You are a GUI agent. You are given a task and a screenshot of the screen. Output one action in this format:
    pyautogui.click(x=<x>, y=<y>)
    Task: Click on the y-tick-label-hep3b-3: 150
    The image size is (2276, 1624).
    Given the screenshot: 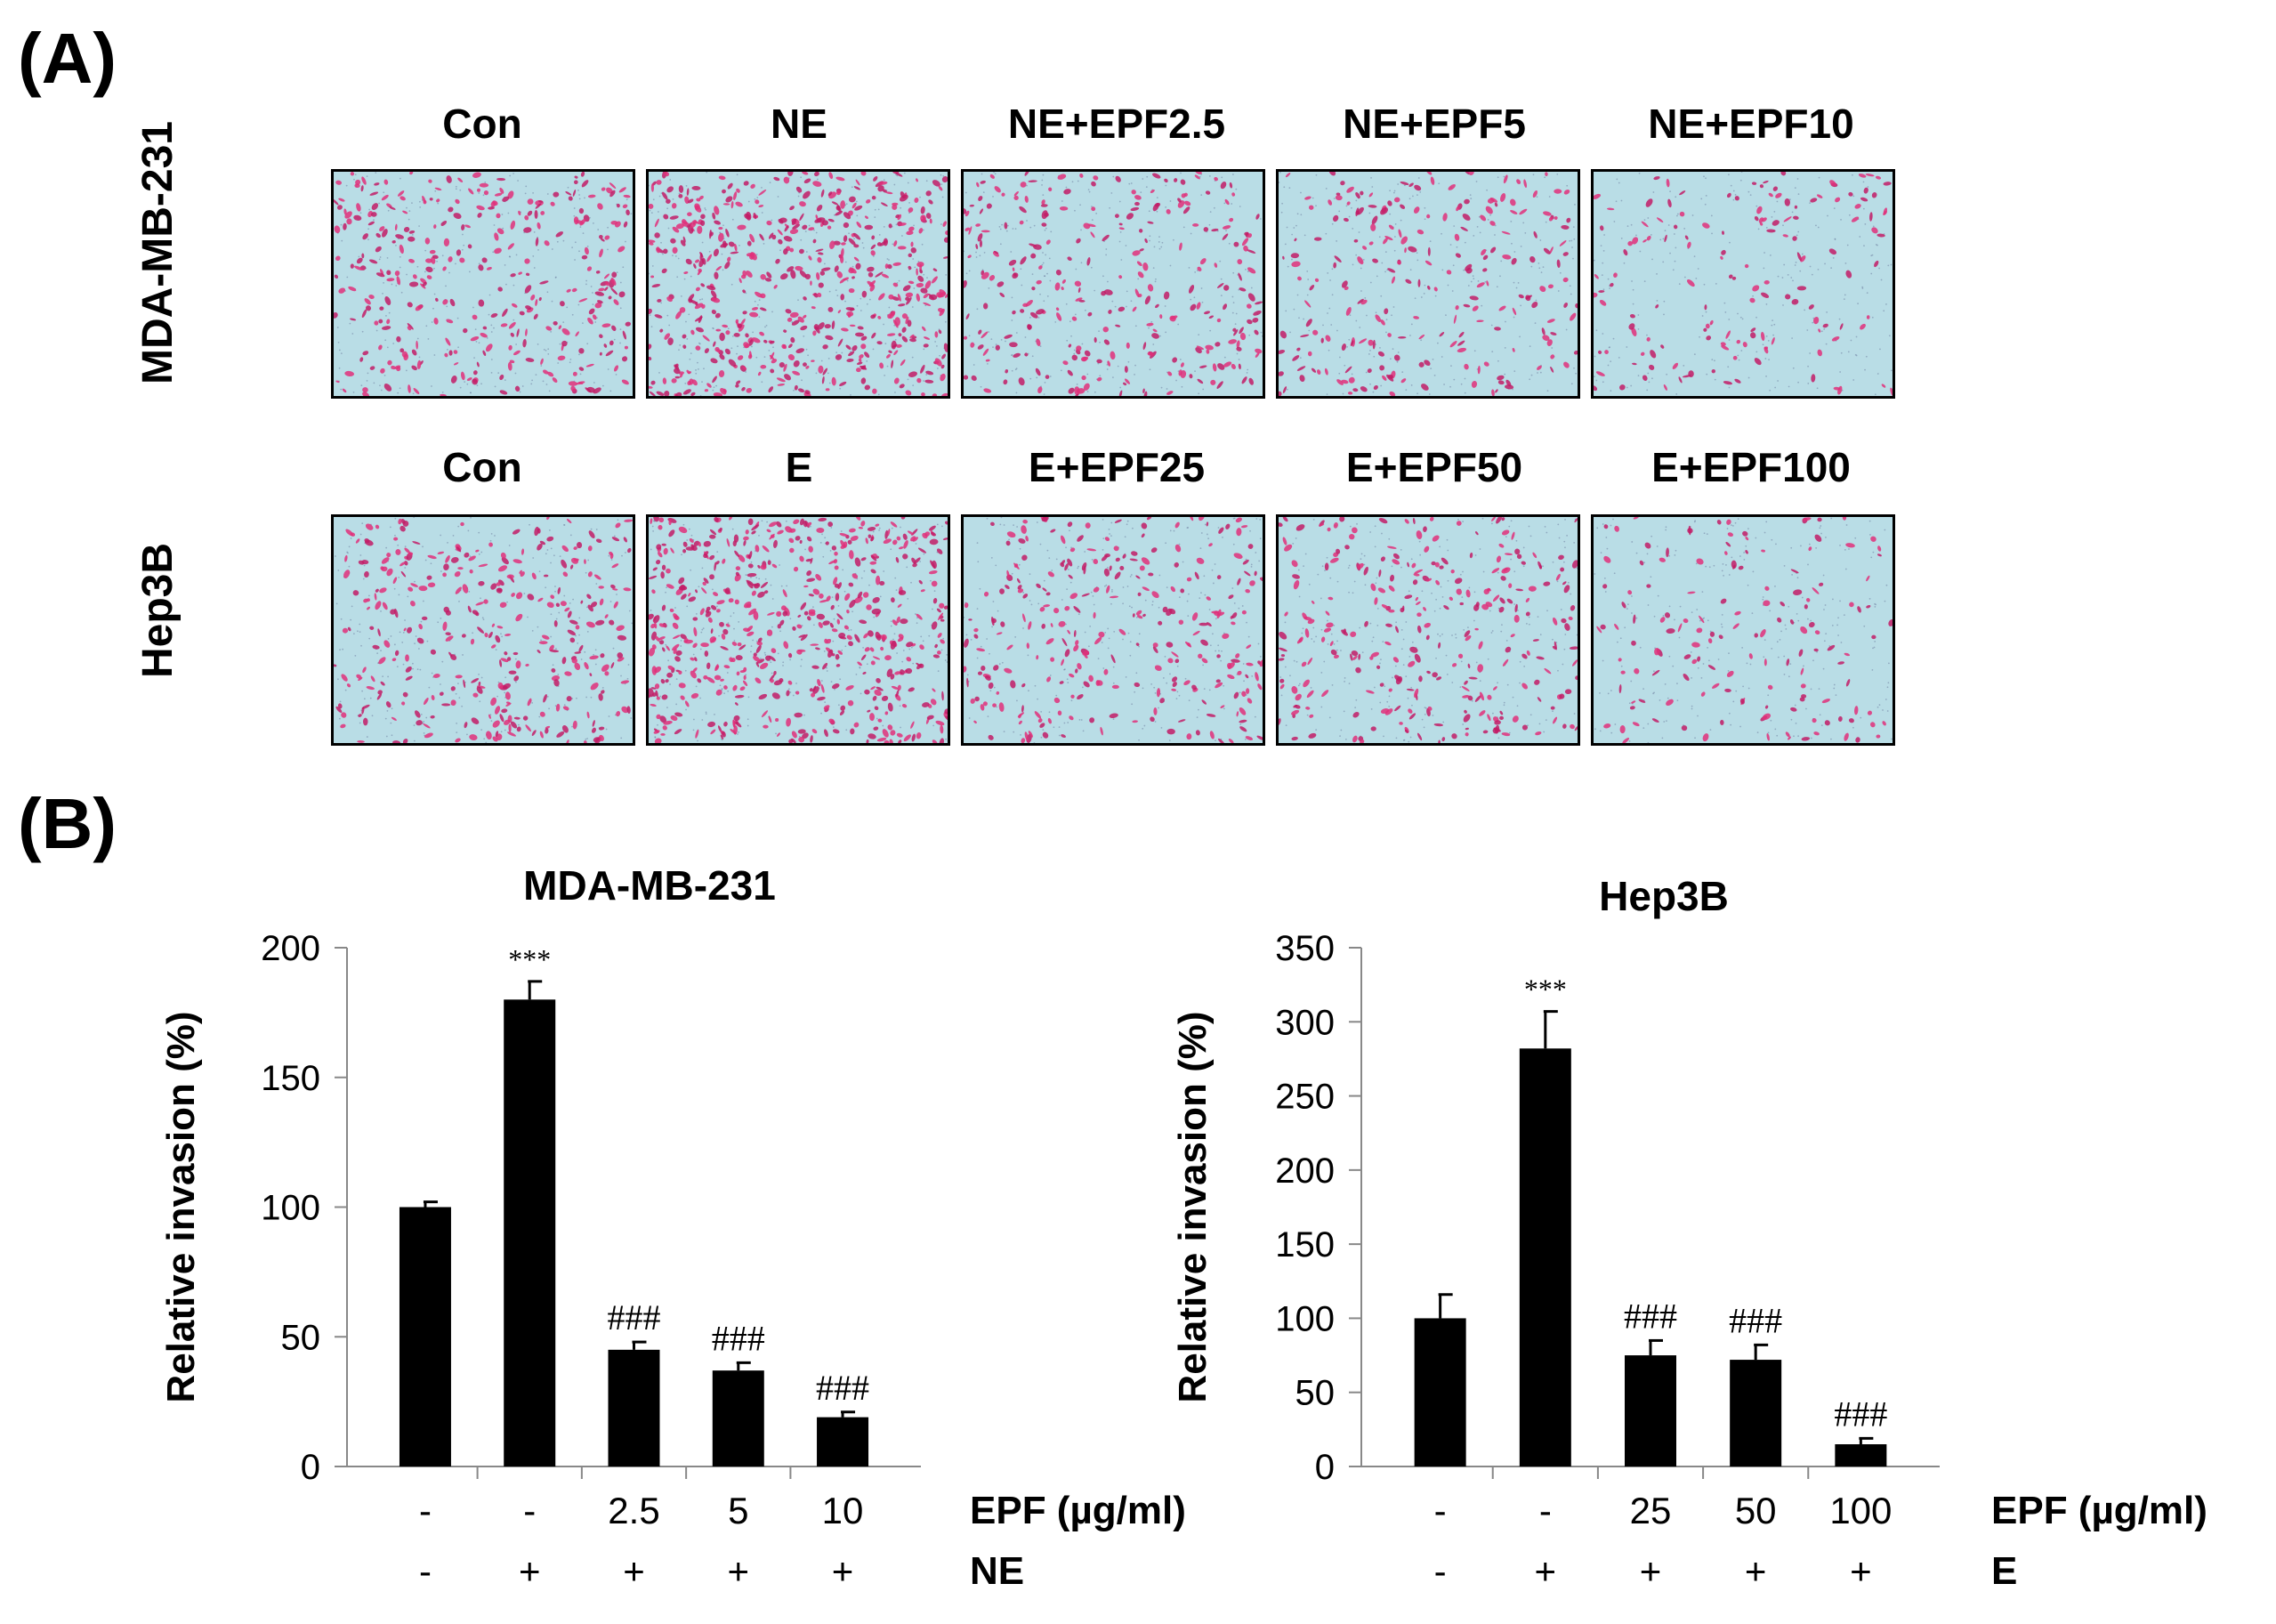 What is the action you would take?
    pyautogui.click(x=1305, y=1244)
    